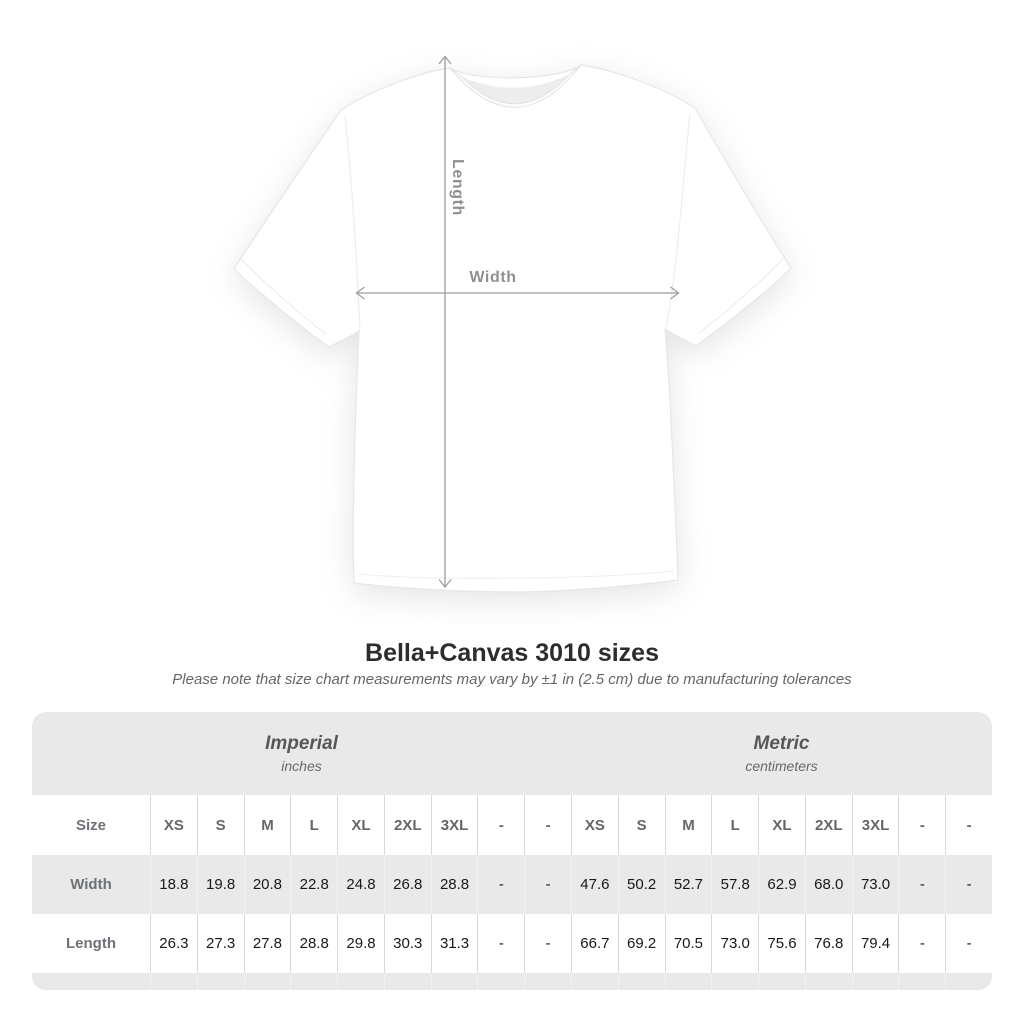 The image size is (1024, 1024). What do you see at coordinates (875, 943) in the screenshot?
I see `metric-measurement-cell: 79.4` at bounding box center [875, 943].